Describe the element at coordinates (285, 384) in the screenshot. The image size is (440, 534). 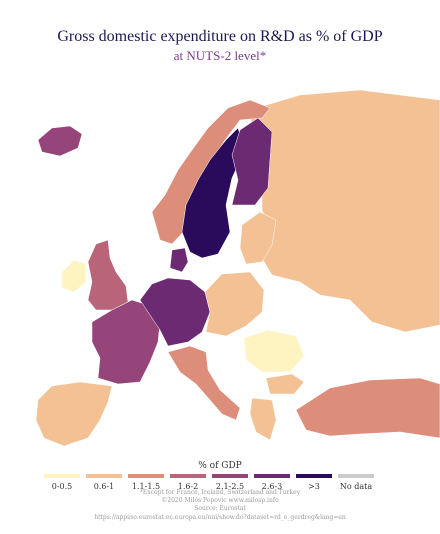
I see `region-bulgaria` at that location.